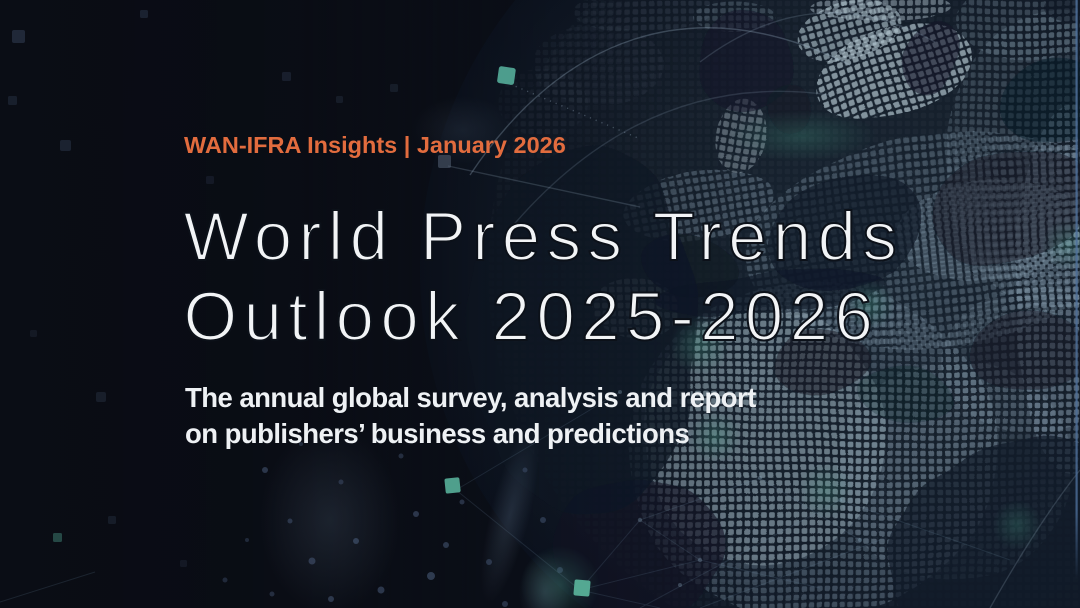 This screenshot has height=608, width=1080. I want to click on svg-text: World Press Trends, so click(544, 236).